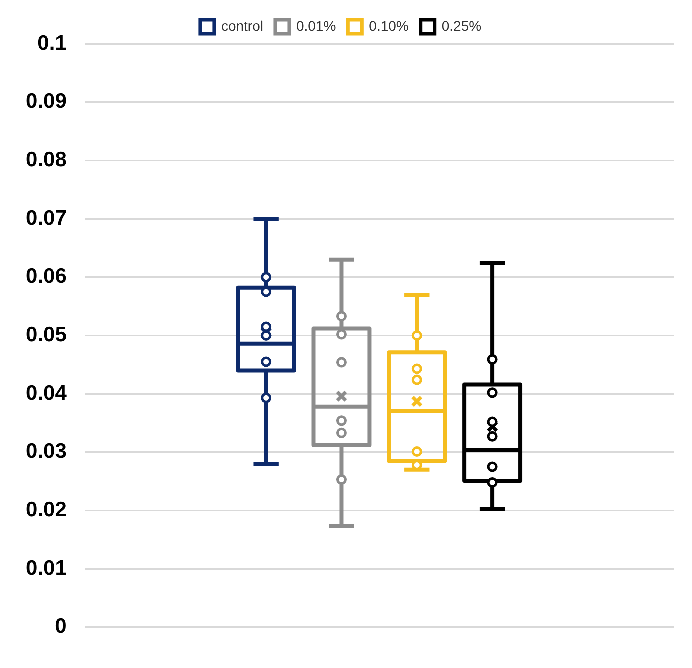  What do you see at coordinates (47, 568) in the screenshot?
I see `y-tick-label: 0.01` at bounding box center [47, 568].